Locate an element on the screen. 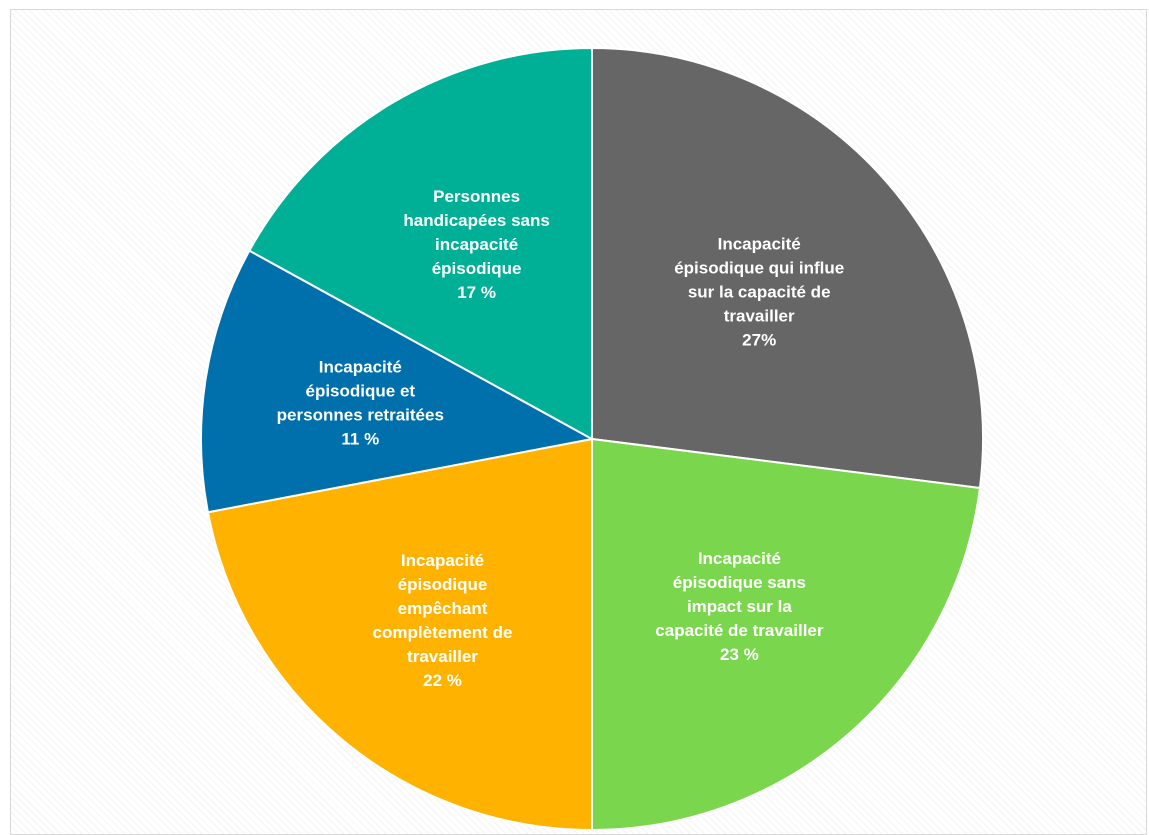 The width and height of the screenshot is (1149, 835). slice-label-line: personnes retraitées is located at coordinates (360, 414).